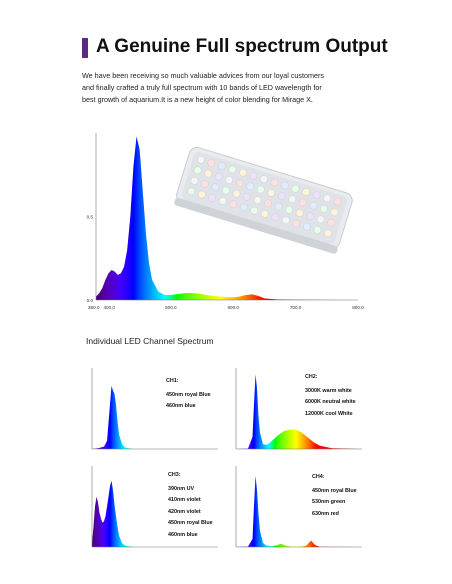 This screenshot has height=584, width=452. Describe the element at coordinates (172, 381) in the screenshot. I see `channel-name: CH1:` at that location.